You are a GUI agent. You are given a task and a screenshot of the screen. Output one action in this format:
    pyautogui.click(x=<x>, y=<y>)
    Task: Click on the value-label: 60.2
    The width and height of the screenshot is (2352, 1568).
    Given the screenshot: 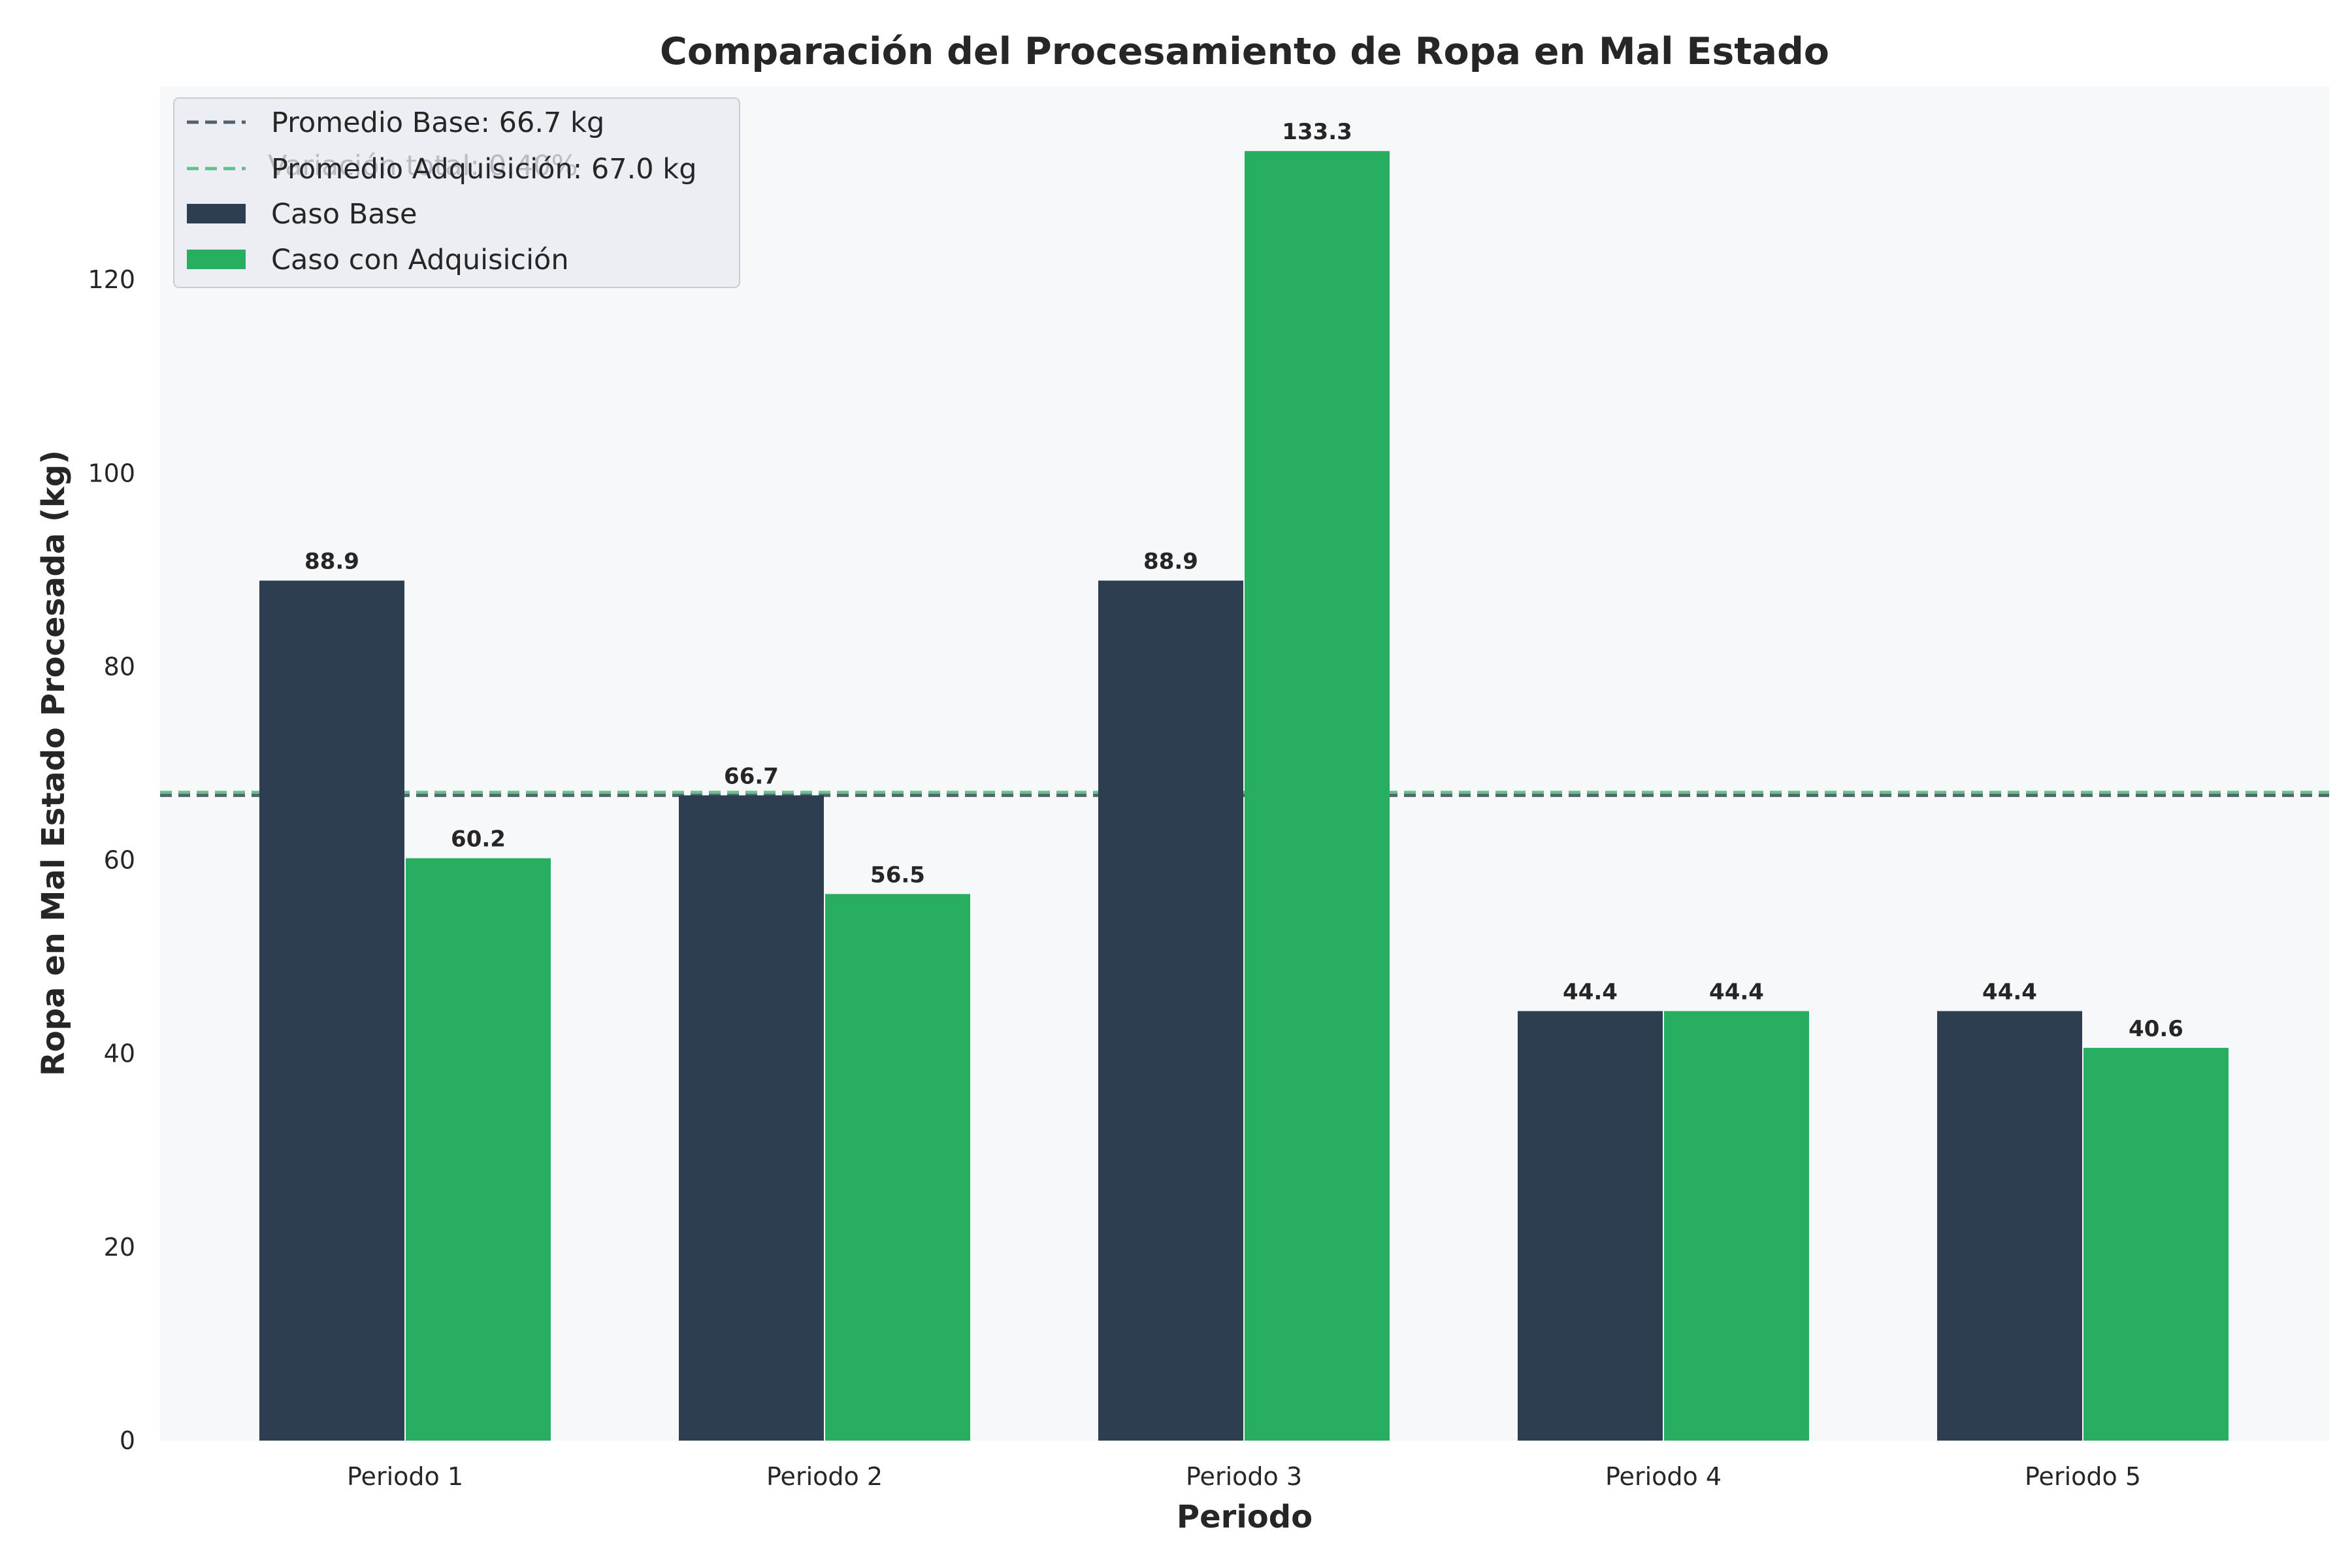 What is the action you would take?
    pyautogui.click(x=478, y=839)
    